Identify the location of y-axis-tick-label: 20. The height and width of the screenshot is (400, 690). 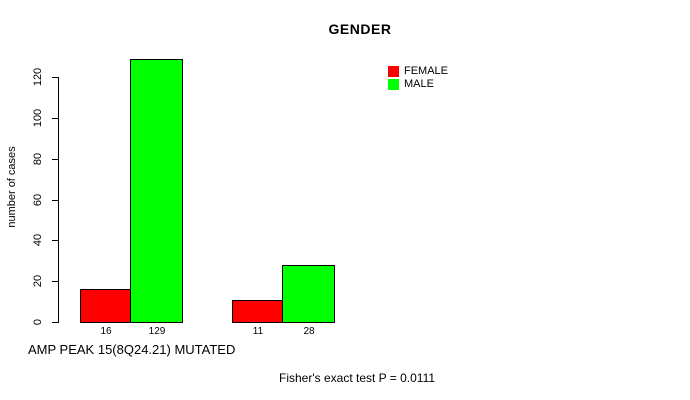
(38, 281).